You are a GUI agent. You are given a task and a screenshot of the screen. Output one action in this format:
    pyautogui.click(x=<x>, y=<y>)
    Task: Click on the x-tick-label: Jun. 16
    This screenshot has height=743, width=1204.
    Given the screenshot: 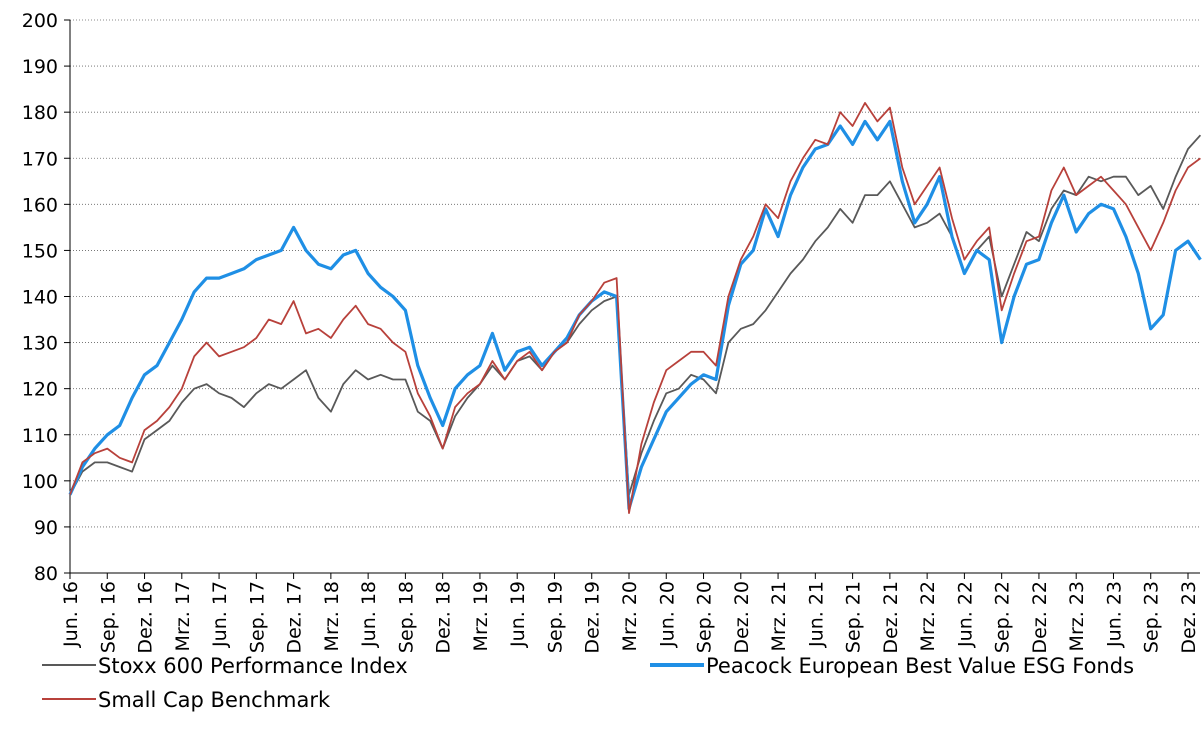 What is the action you would take?
    pyautogui.click(x=71, y=614)
    